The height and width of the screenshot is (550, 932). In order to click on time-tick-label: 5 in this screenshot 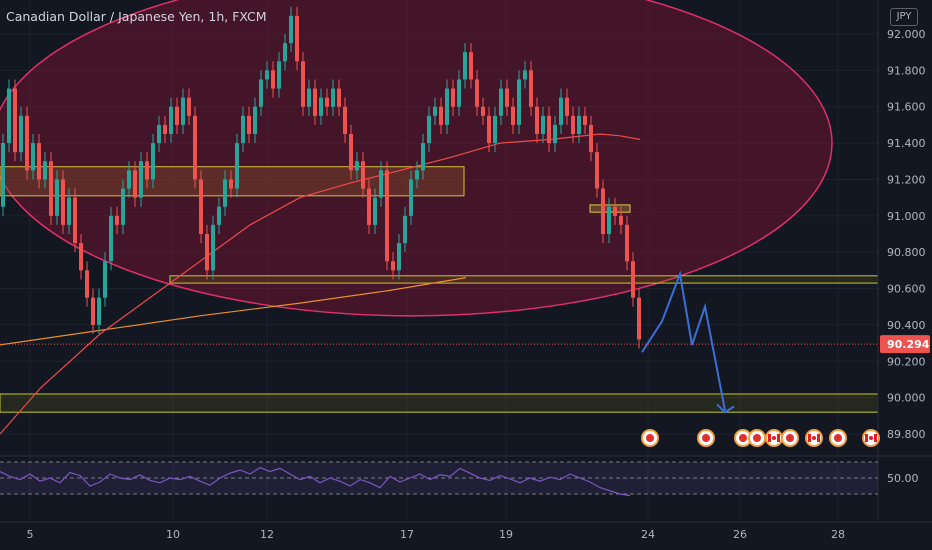, I will do `click(30, 534)`.